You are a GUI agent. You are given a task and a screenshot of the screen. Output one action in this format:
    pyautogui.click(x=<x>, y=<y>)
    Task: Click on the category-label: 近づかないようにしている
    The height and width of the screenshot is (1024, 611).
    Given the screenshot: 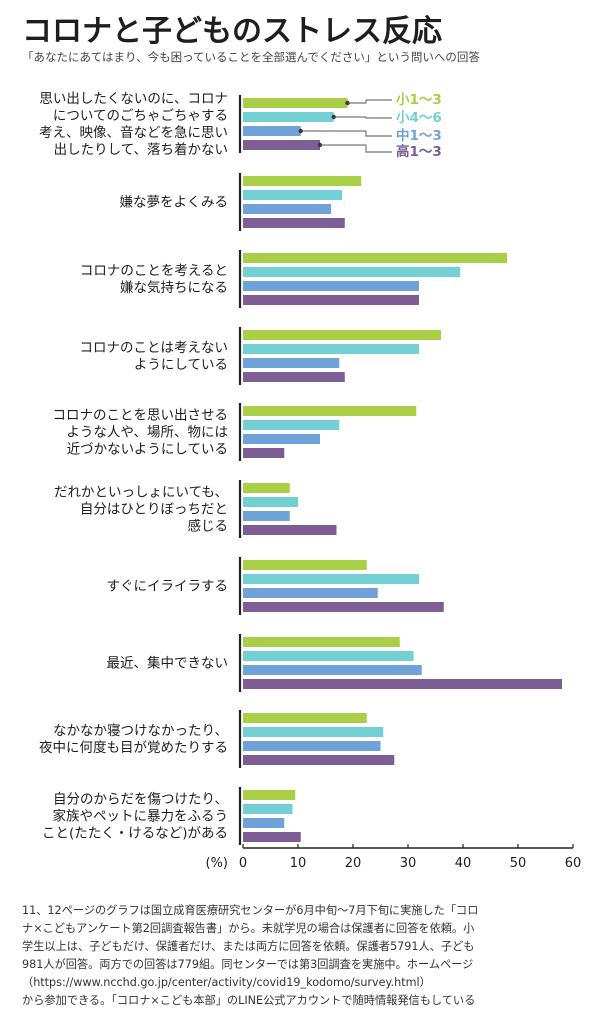 What is the action you would take?
    pyautogui.click(x=147, y=450)
    